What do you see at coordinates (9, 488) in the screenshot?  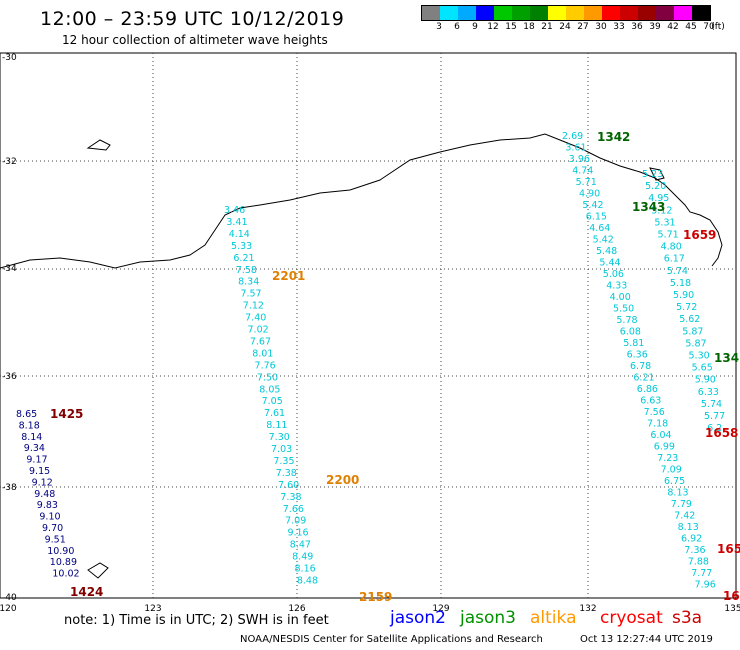 I see `lat-label: -38` at bounding box center [9, 488].